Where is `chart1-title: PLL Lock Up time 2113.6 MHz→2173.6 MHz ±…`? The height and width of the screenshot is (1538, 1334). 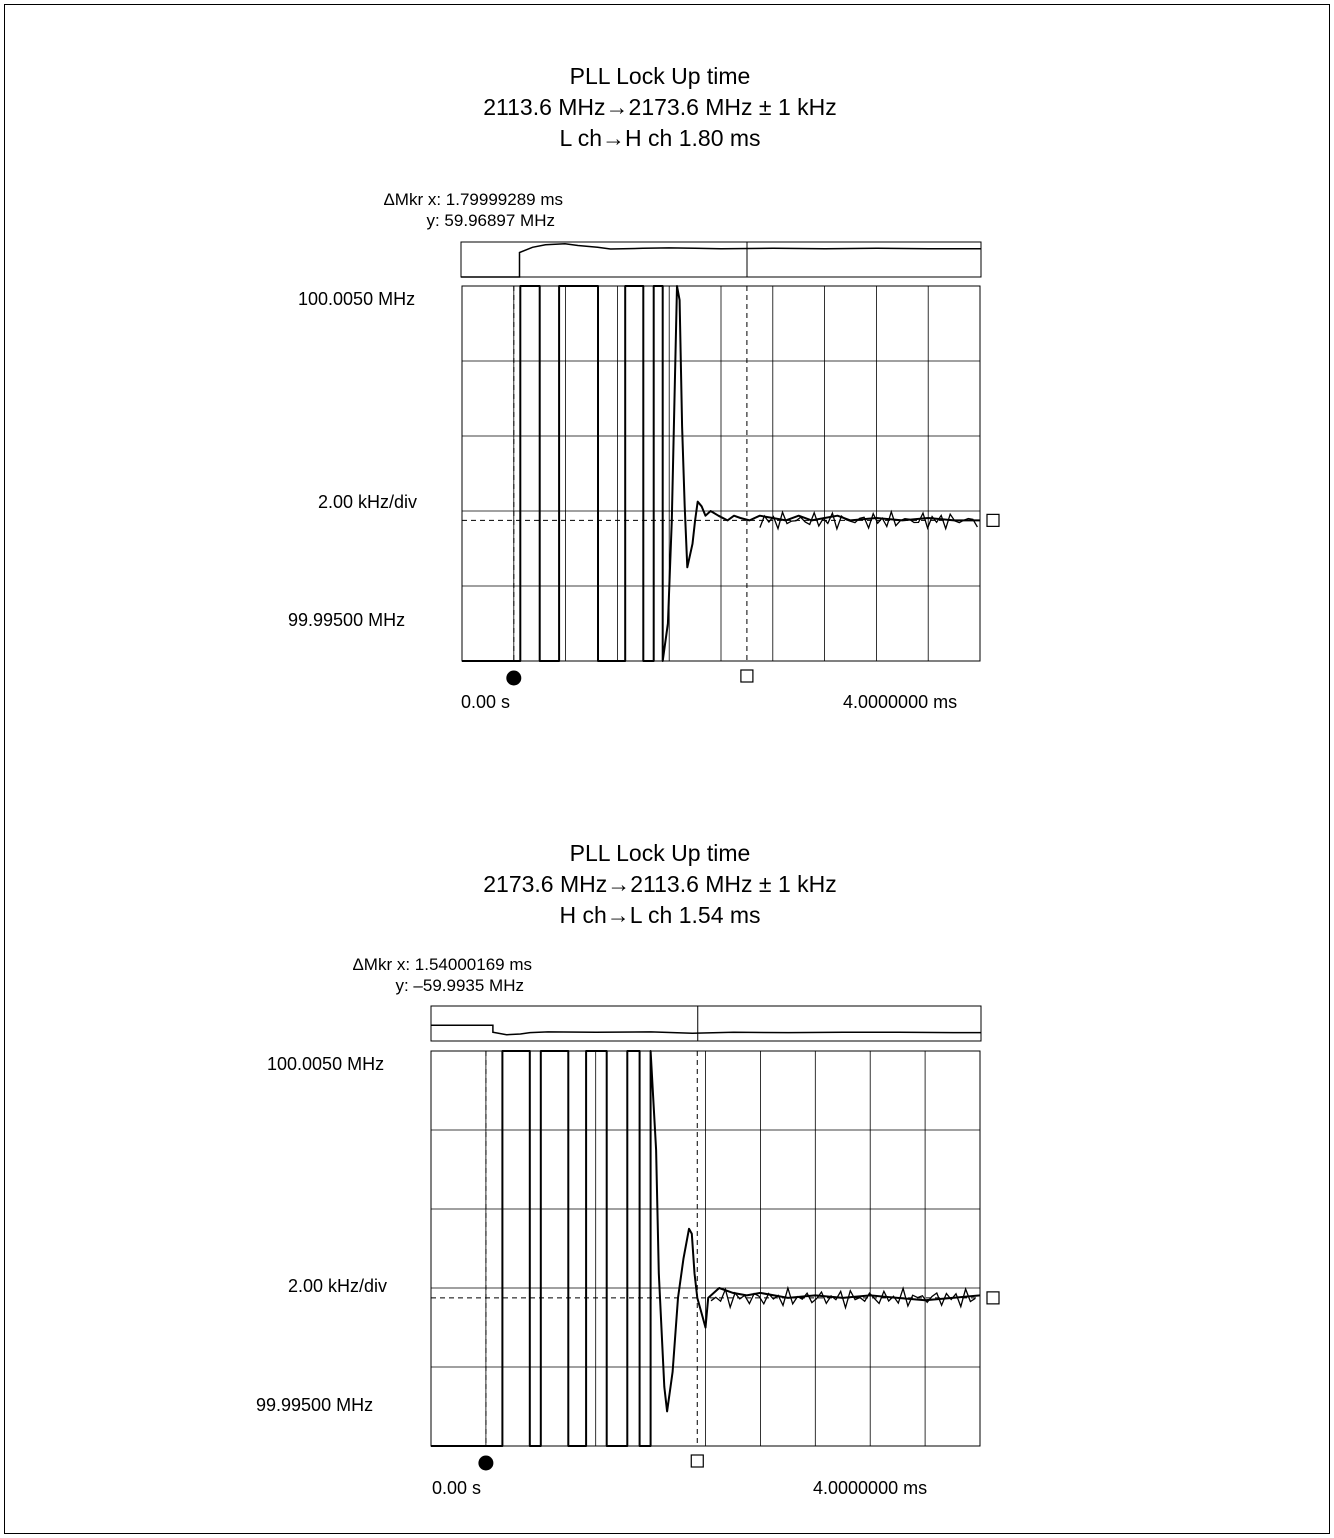
chart1-title: PLL Lock Up time 2113.6 MHz→2173.6 MHz ±… is located at coordinates (660, 107).